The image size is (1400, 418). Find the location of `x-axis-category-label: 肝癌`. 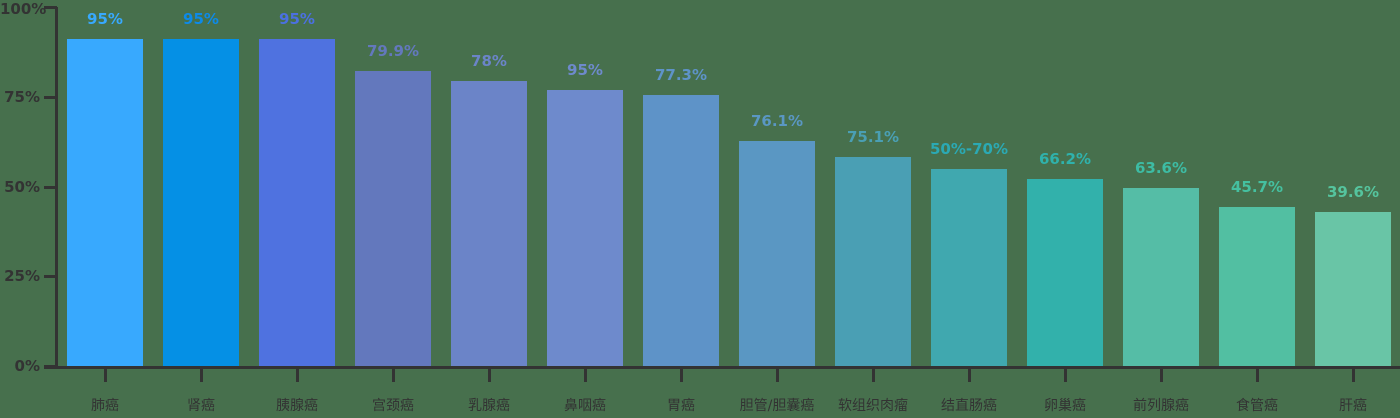

x-axis-category-label: 肝癌 is located at coordinates (1353, 406).